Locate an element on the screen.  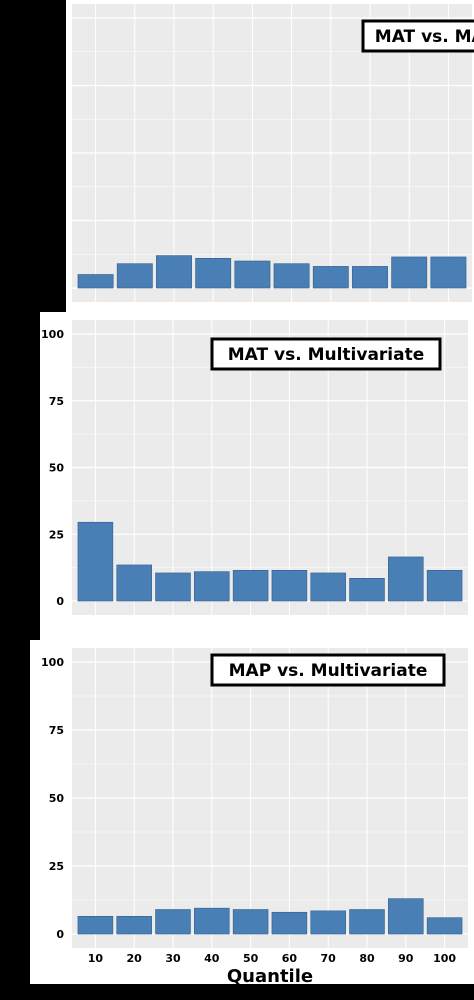
x-tick-label: 70 is located at coordinates (329, 958).